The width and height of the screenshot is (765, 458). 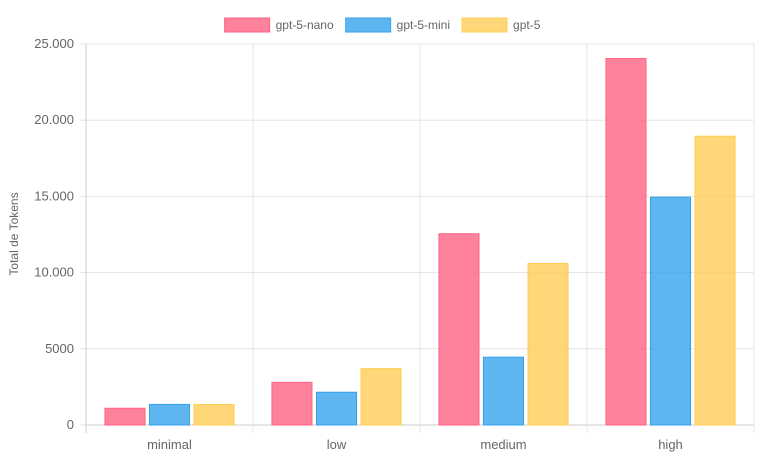 What do you see at coordinates (59, 348) in the screenshot?
I see `y-tick-label: 5000` at bounding box center [59, 348].